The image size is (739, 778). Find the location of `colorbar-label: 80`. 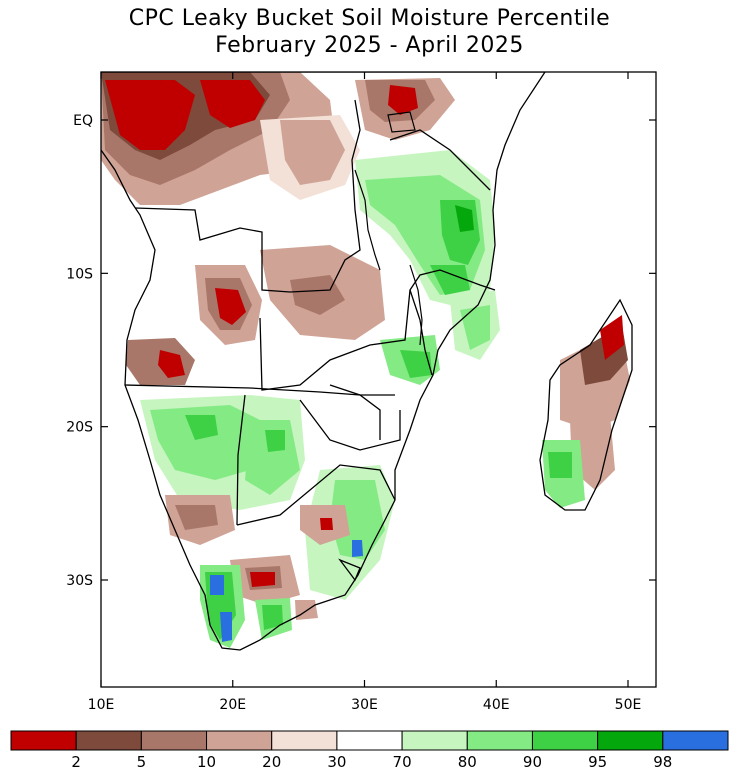

colorbar-label: 80 is located at coordinates (467, 762).